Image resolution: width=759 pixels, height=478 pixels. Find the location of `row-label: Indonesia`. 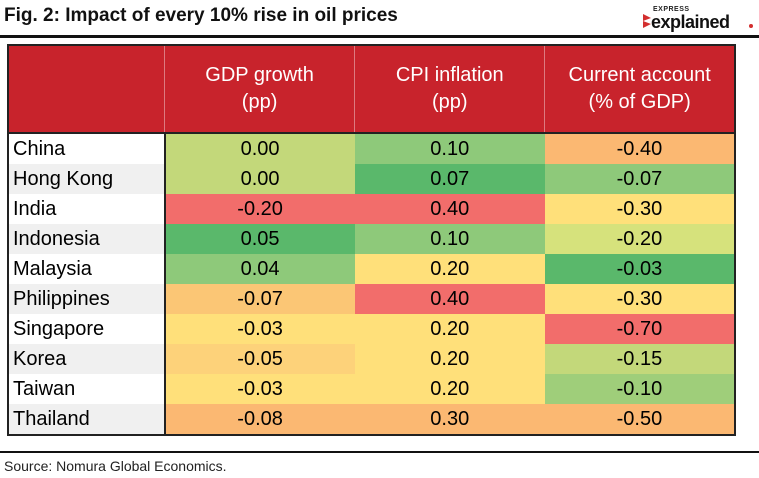

row-label: Indonesia is located at coordinates (87, 239).